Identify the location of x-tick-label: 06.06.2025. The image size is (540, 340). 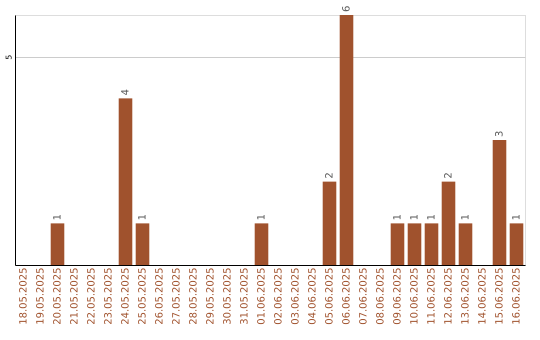
(347, 296).